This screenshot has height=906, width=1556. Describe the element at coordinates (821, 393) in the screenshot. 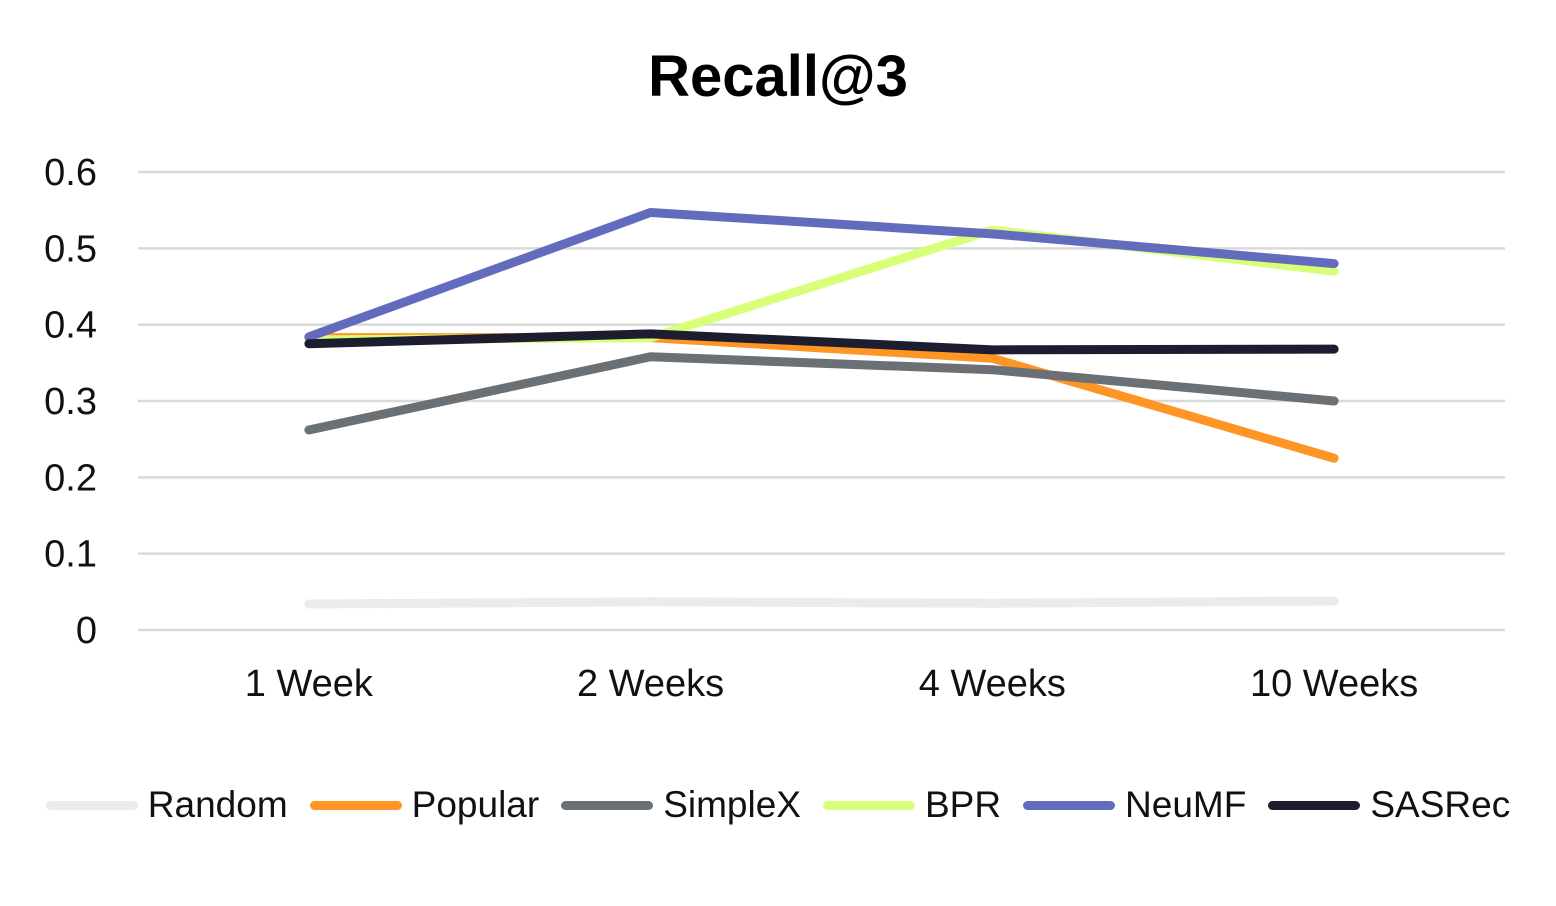

I see `series-line-simplex` at that location.